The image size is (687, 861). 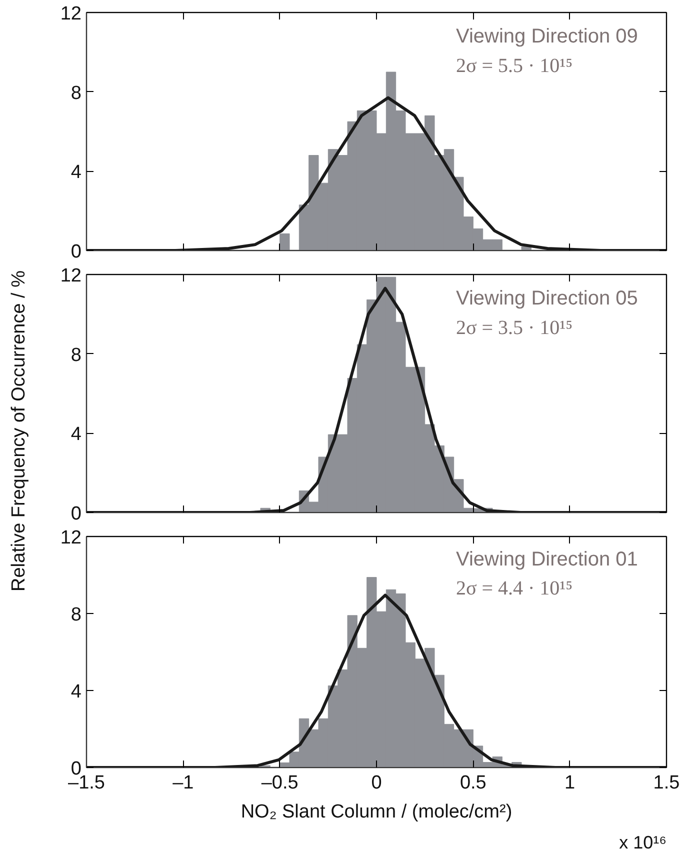 What do you see at coordinates (547, 36) in the screenshot?
I see `annotation: Viewing Direction 09` at bounding box center [547, 36].